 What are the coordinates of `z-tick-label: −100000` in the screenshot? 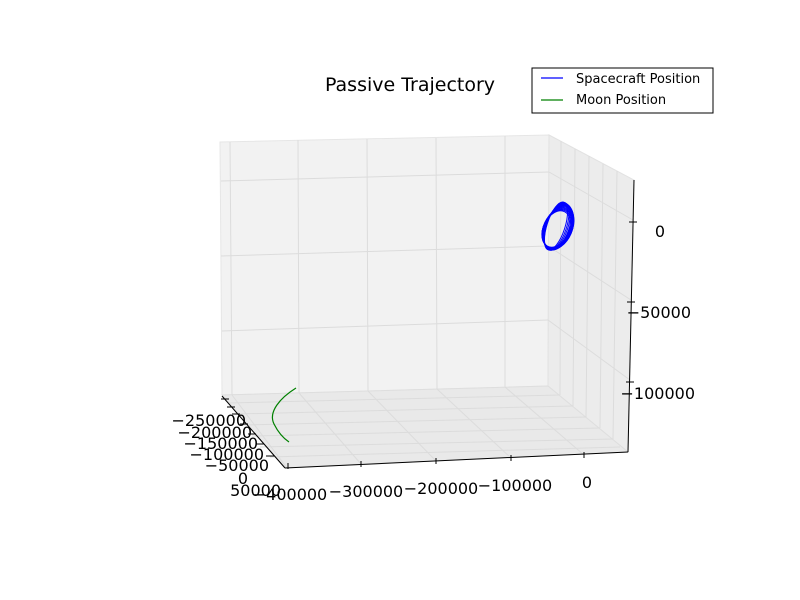 It's located at (658, 393).